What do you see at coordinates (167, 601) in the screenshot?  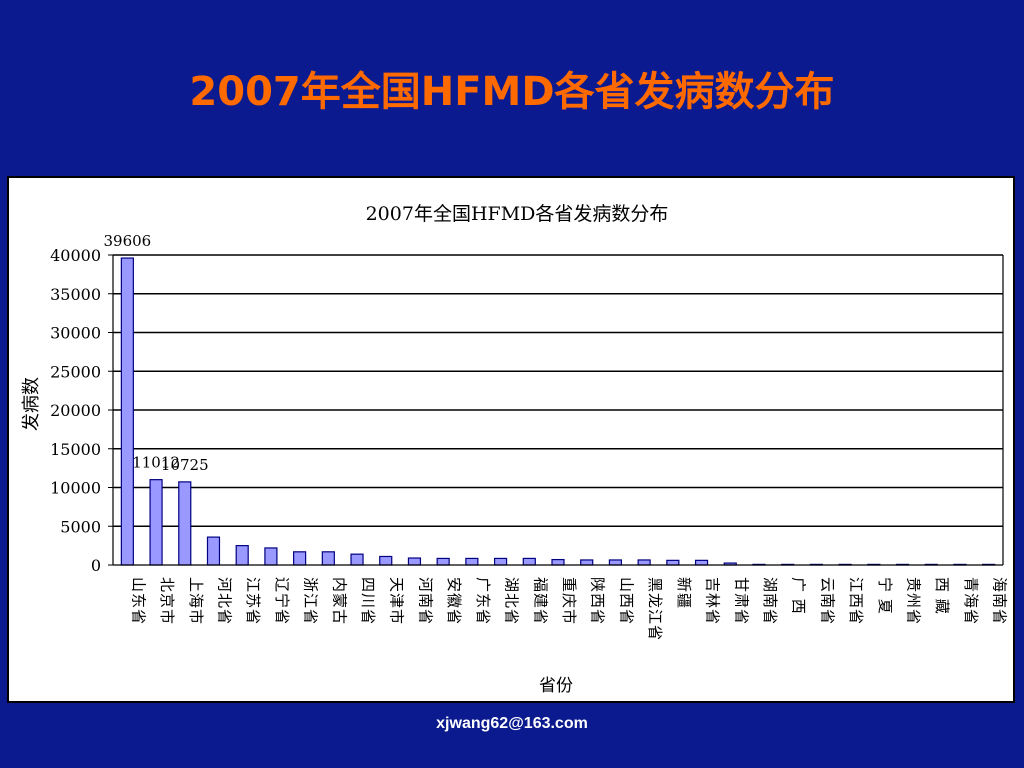 I see `x-tick-label: 北京市` at bounding box center [167, 601].